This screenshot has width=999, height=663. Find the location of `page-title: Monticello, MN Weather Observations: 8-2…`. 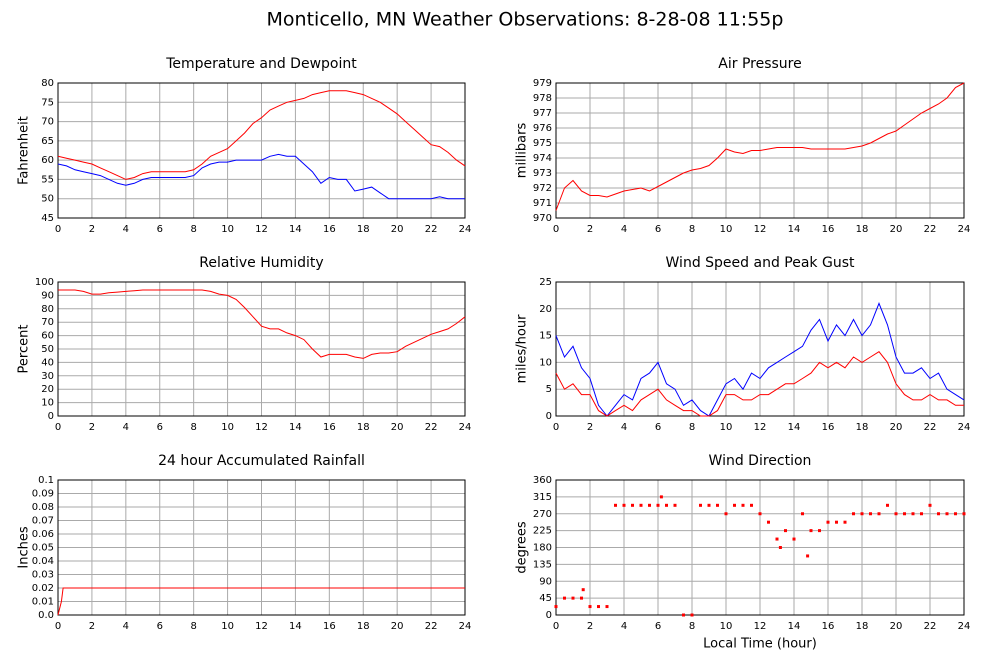

page-title: Monticello, MN Weather Observations: 8-2… is located at coordinates (525, 20).